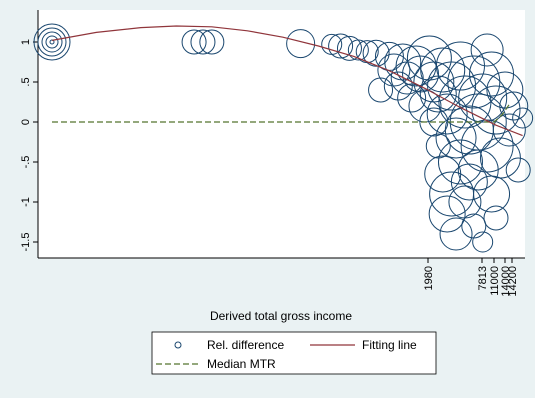  What do you see at coordinates (241, 364) in the screenshot?
I see `legend-label-median-mtr: Median MTR` at bounding box center [241, 364].